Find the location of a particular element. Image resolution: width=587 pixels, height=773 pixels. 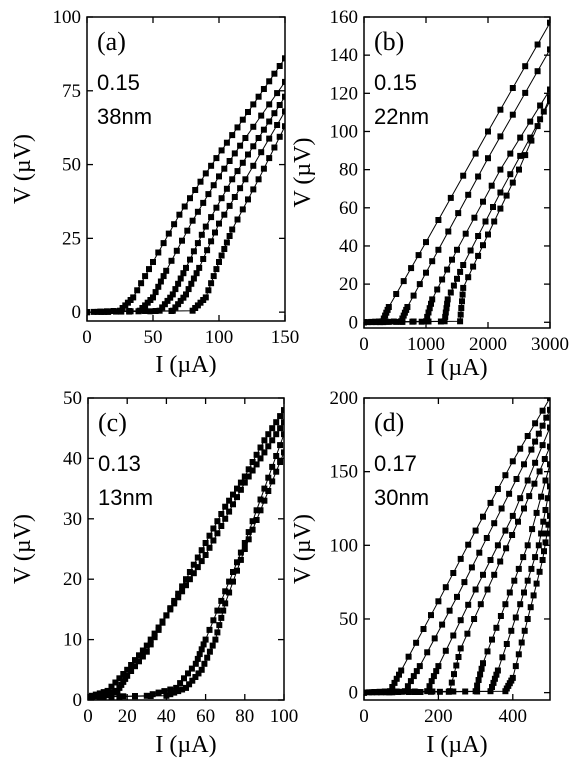

x-axis-title: I (µA) is located at coordinates (185, 745).